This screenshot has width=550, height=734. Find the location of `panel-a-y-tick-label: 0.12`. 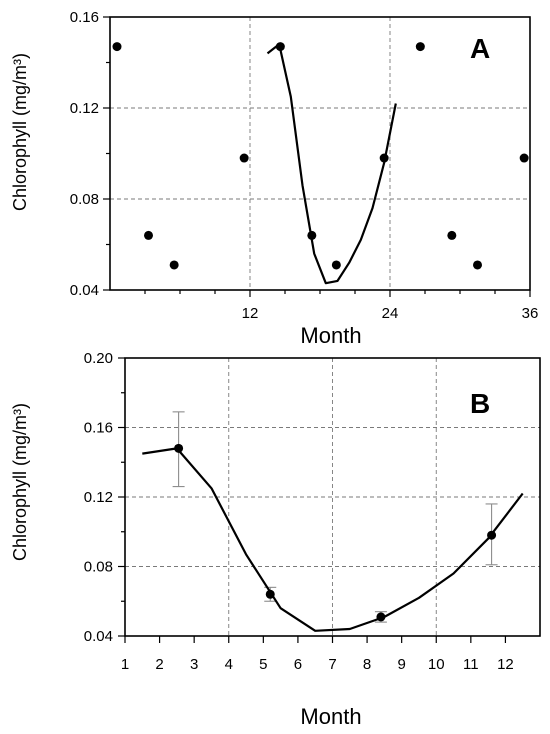

panel-a-y-tick-label: 0.12 is located at coordinates (84, 108).